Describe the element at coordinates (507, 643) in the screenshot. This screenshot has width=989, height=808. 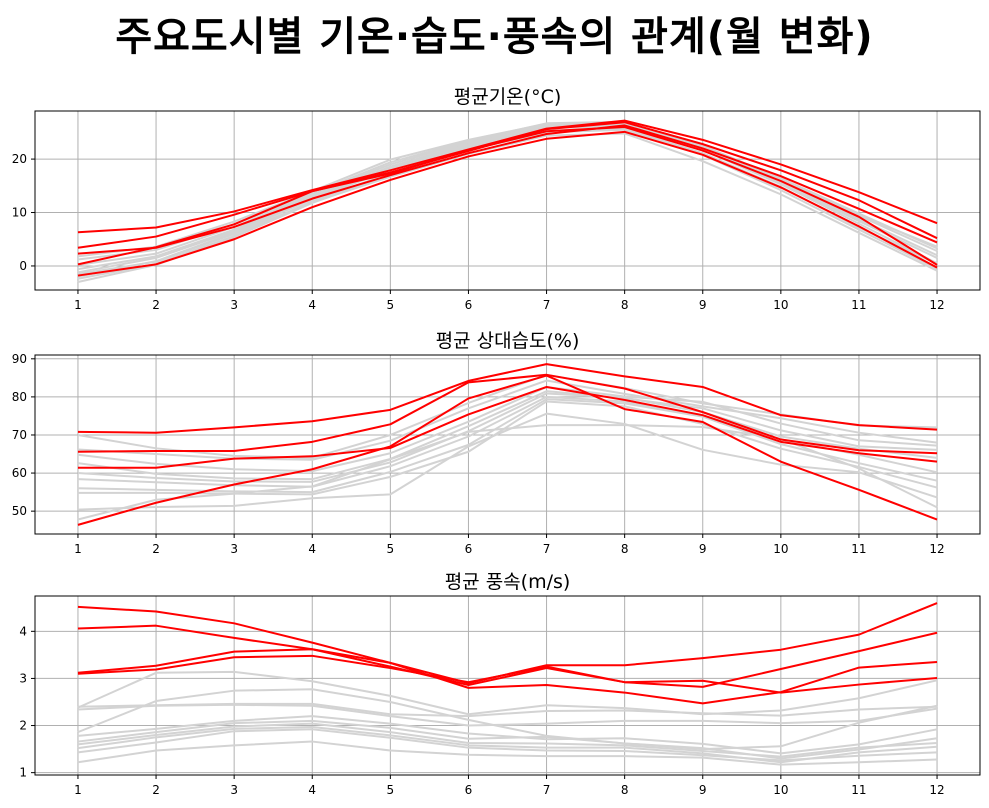
I see `series-line-highlight` at that location.